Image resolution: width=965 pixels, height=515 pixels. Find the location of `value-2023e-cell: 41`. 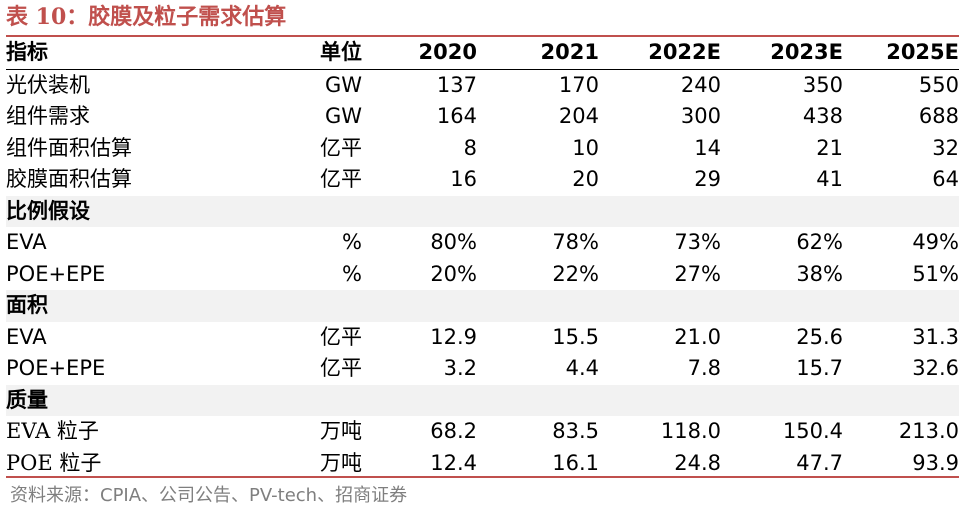

value-2023e-cell: 41 is located at coordinates (829, 179).